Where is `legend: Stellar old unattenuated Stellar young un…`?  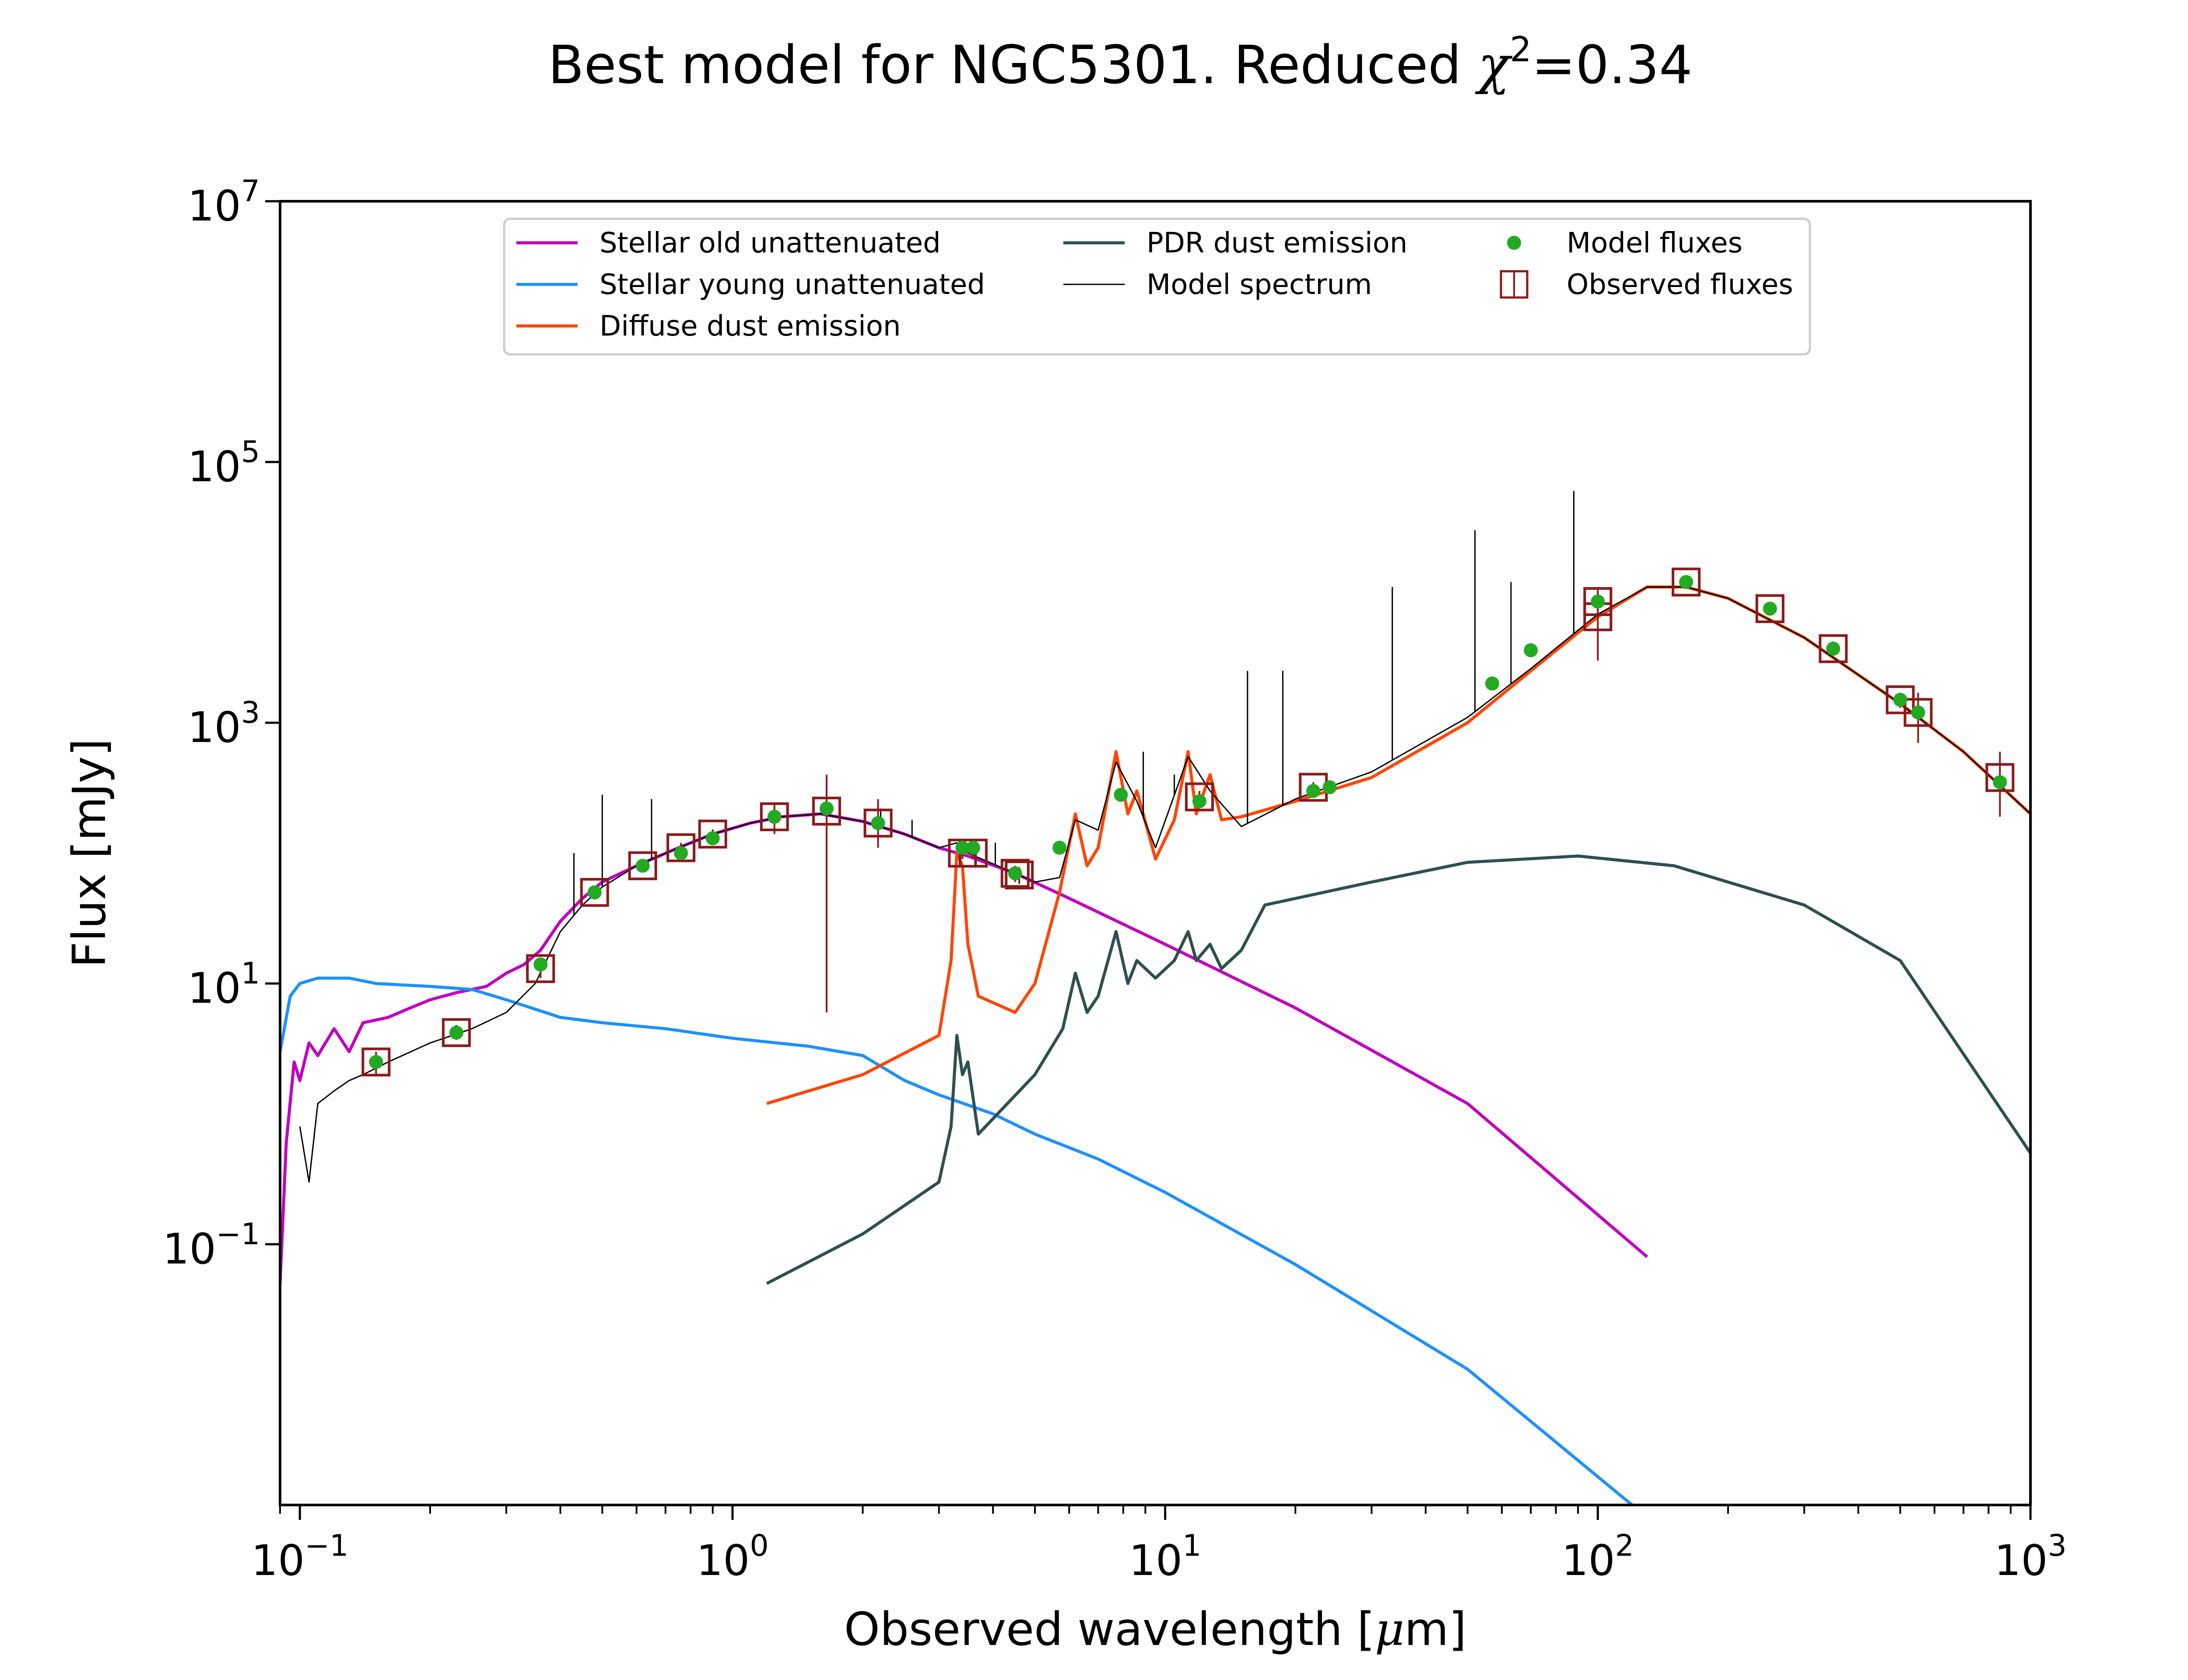 legend: Stellar old unattenuated Stellar young un… is located at coordinates (1157, 286).